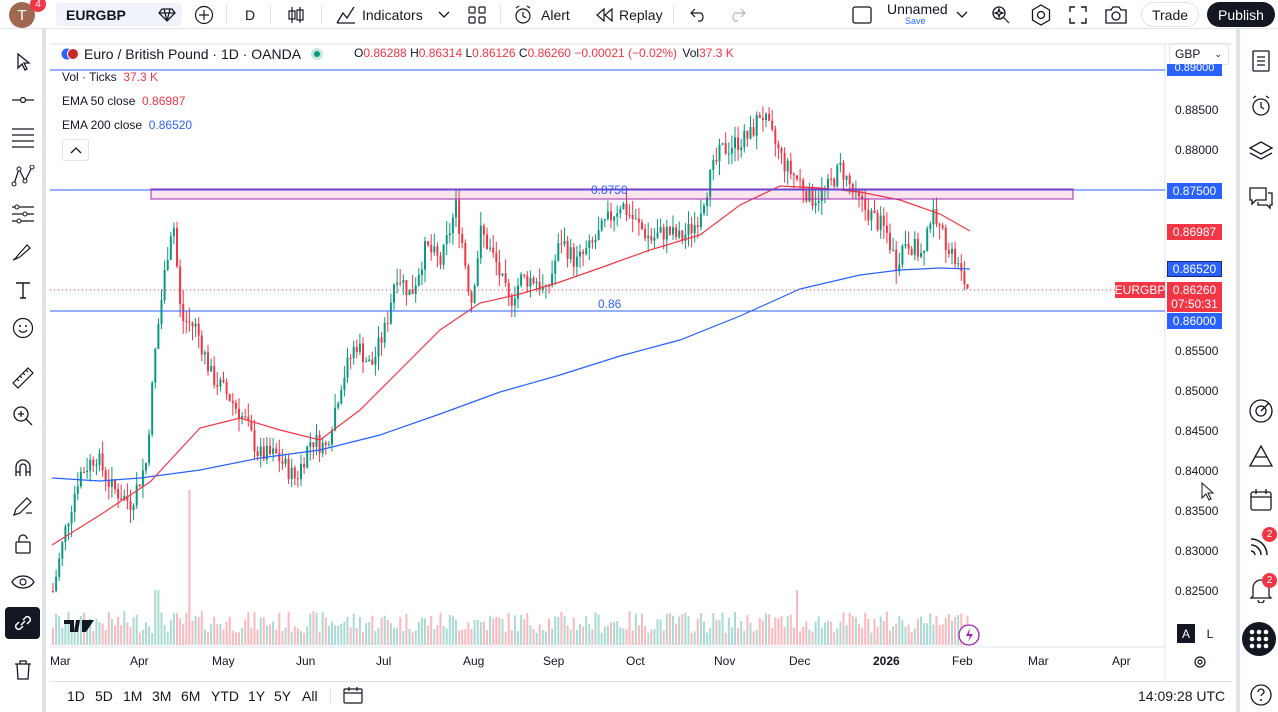 The width and height of the screenshot is (1278, 712). What do you see at coordinates (23, 416) in the screenshot?
I see `zoom-in-icon` at bounding box center [23, 416].